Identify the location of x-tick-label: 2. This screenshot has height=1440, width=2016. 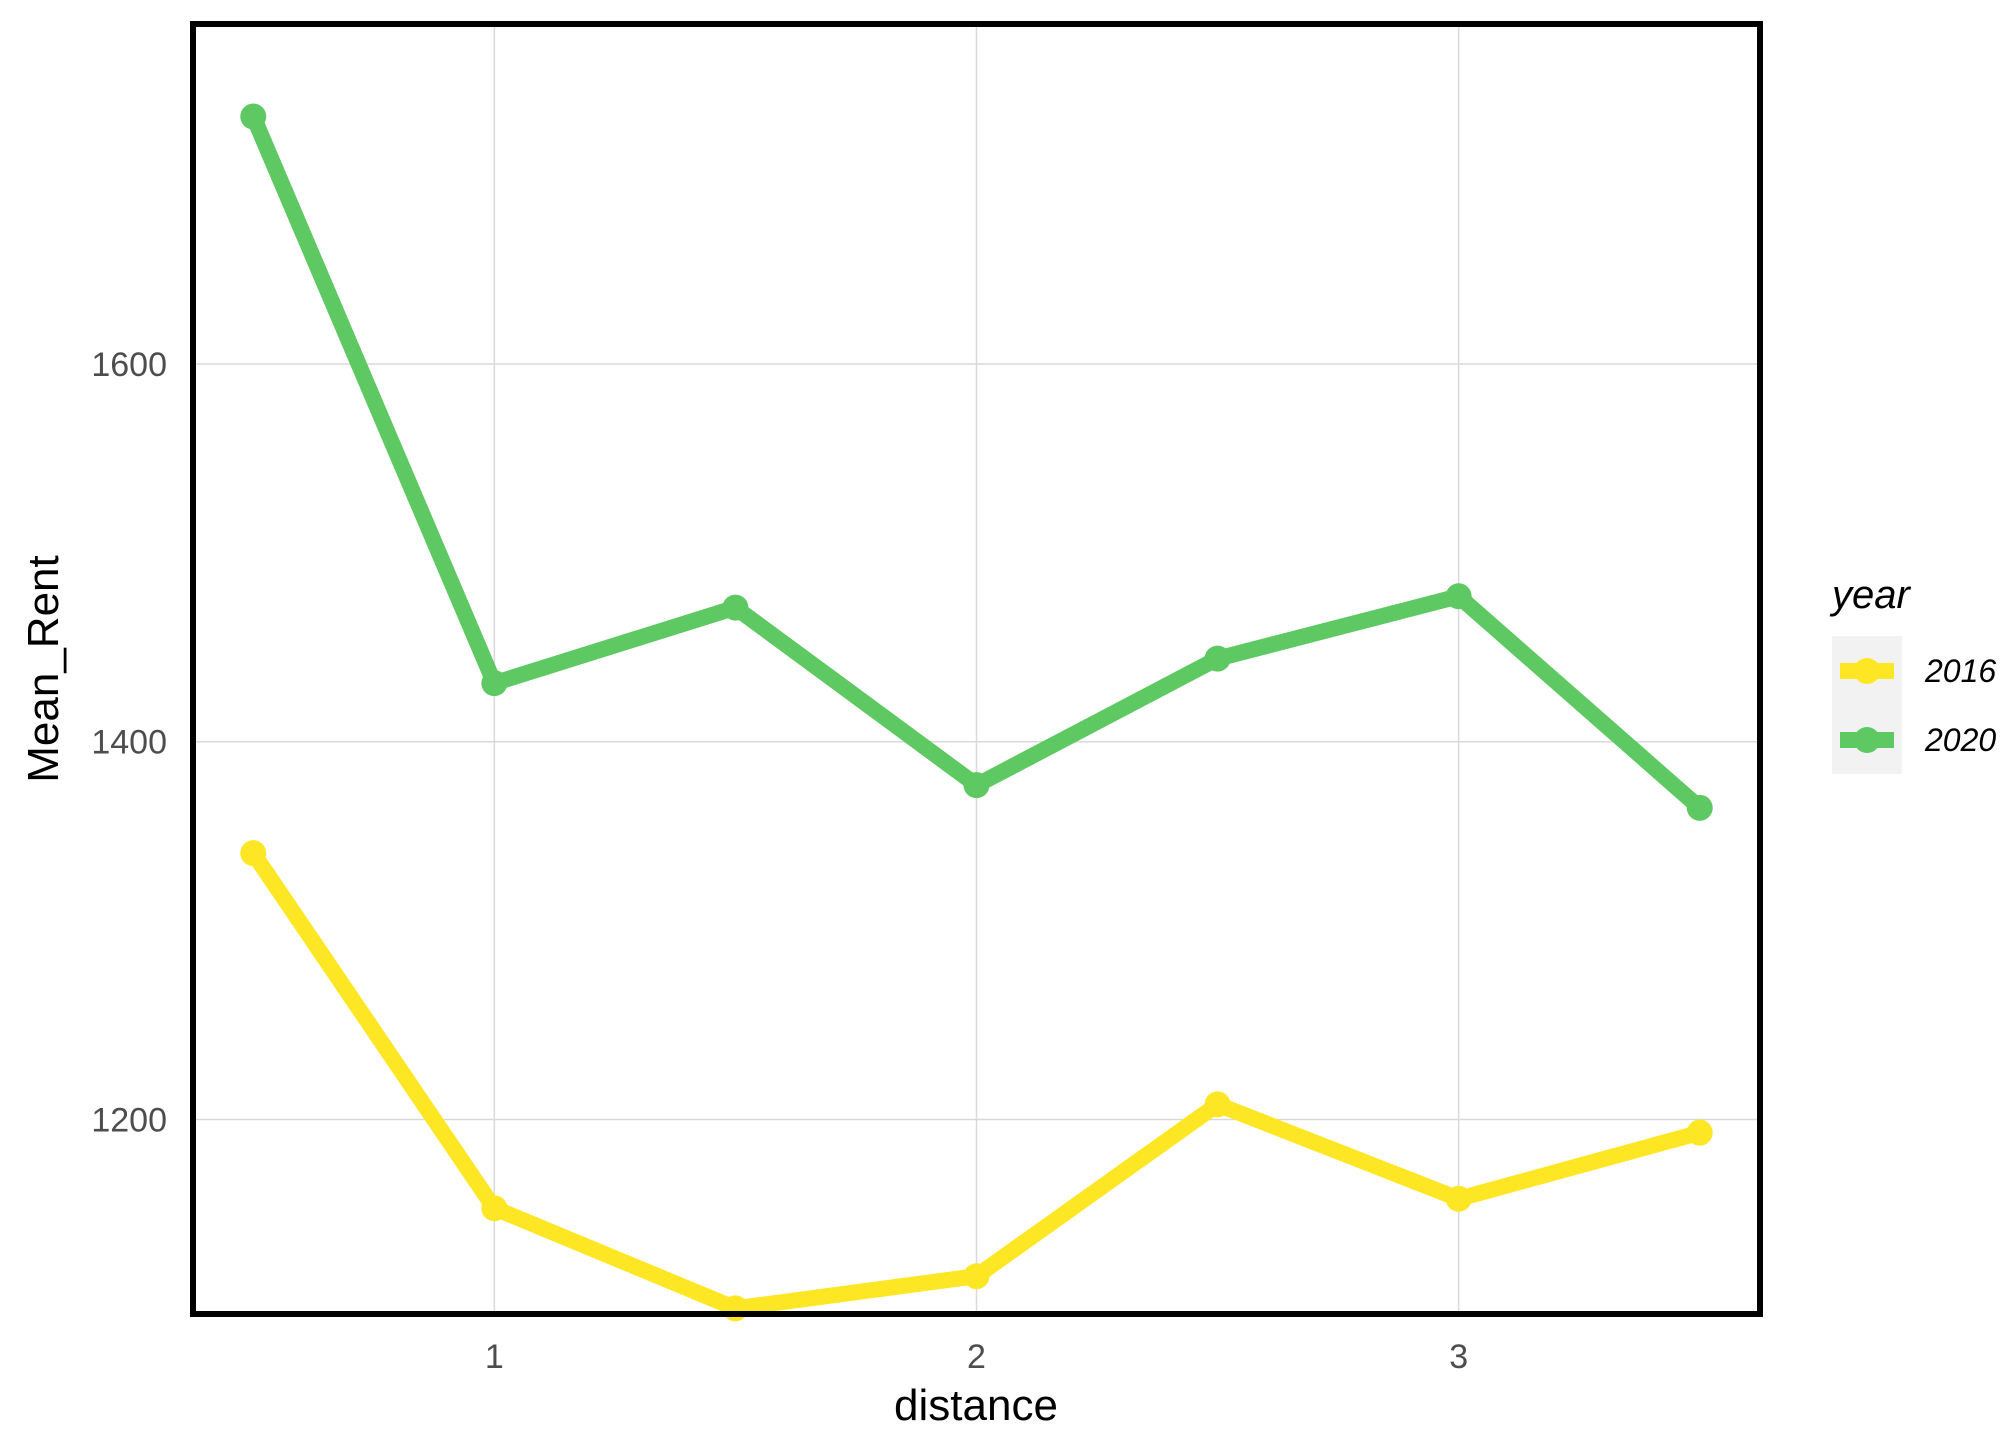
(976, 1357).